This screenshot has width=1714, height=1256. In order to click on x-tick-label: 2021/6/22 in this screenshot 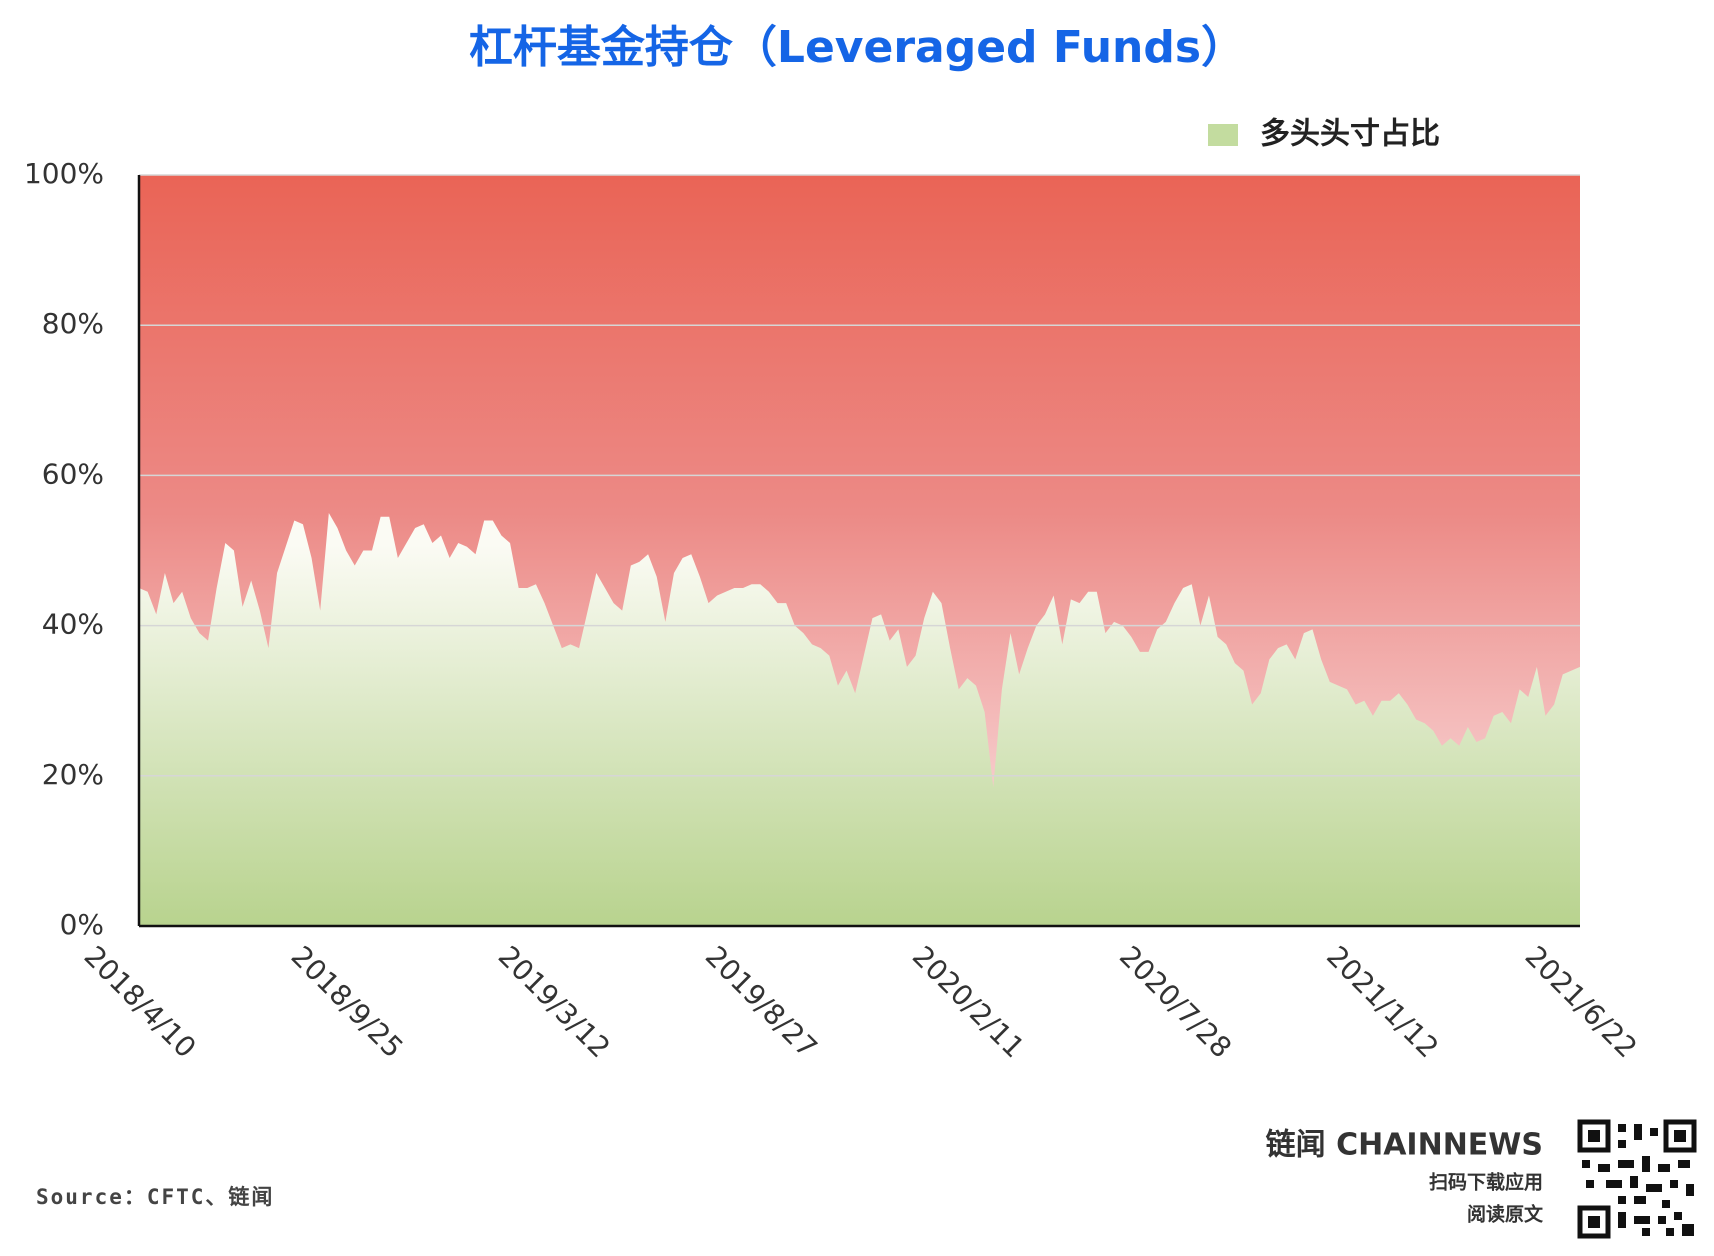, I will do `click(1581, 1002)`.